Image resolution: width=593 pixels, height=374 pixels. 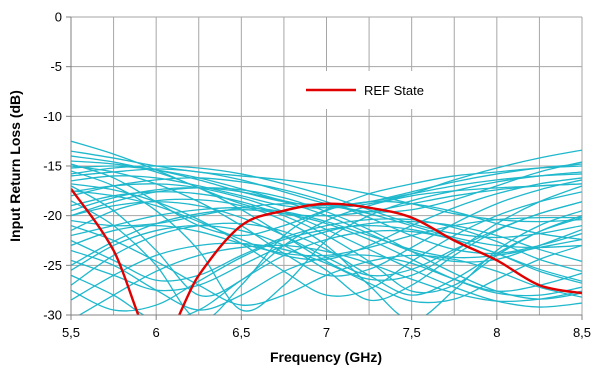 I want to click on x-tick-label: 6,5, so click(x=241, y=332).